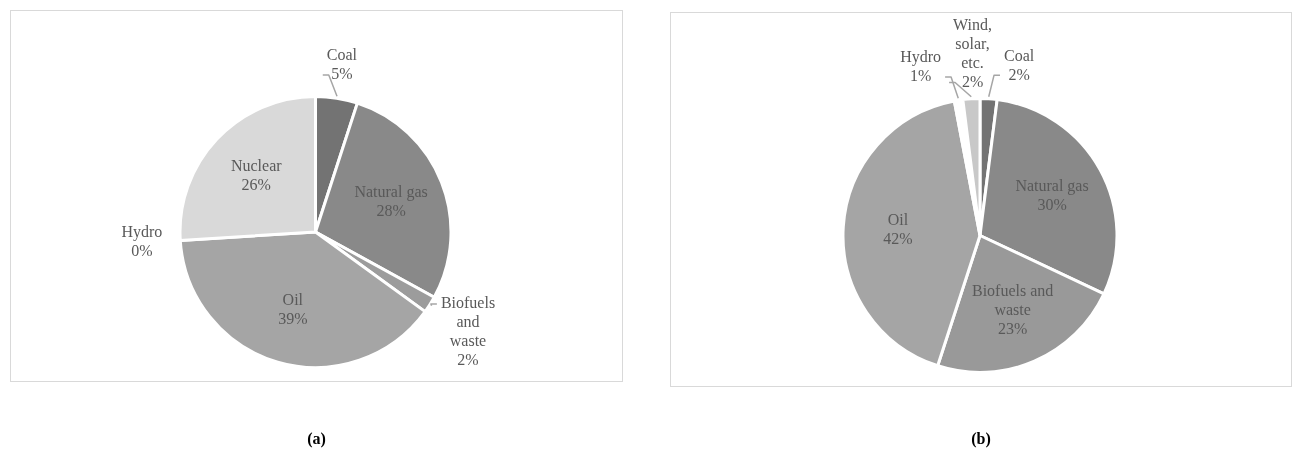 This screenshot has height=471, width=1298. Describe the element at coordinates (920, 76) in the screenshot. I see `data-label: 1%` at that location.